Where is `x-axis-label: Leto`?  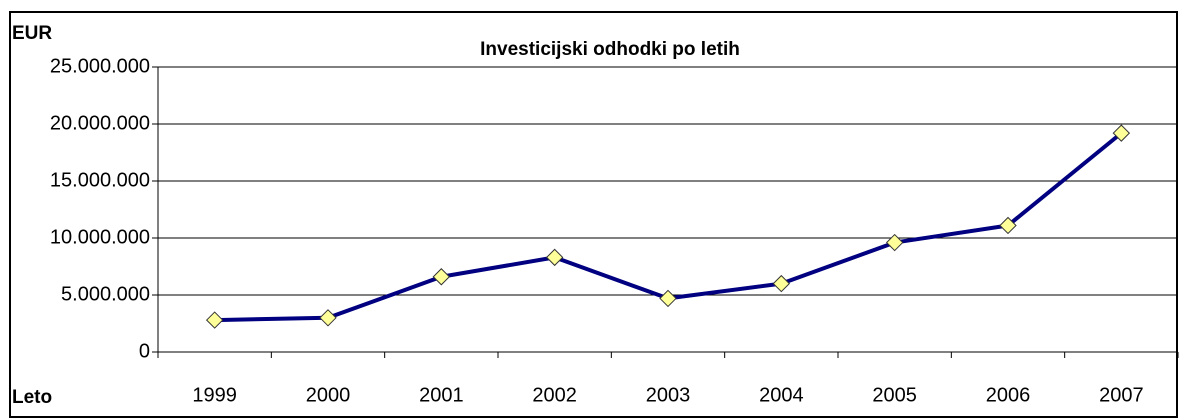 x-axis-label: Leto is located at coordinates (32, 397).